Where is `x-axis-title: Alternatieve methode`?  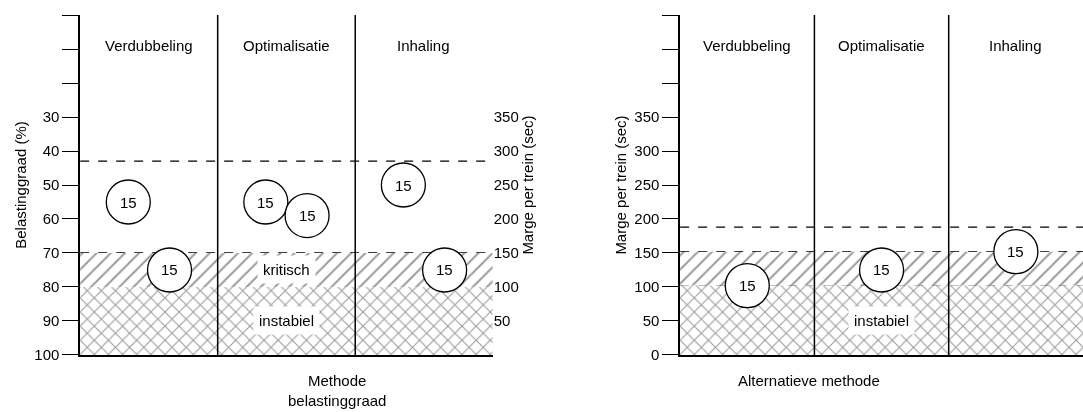 x-axis-title: Alternatieve methode is located at coordinates (809, 380).